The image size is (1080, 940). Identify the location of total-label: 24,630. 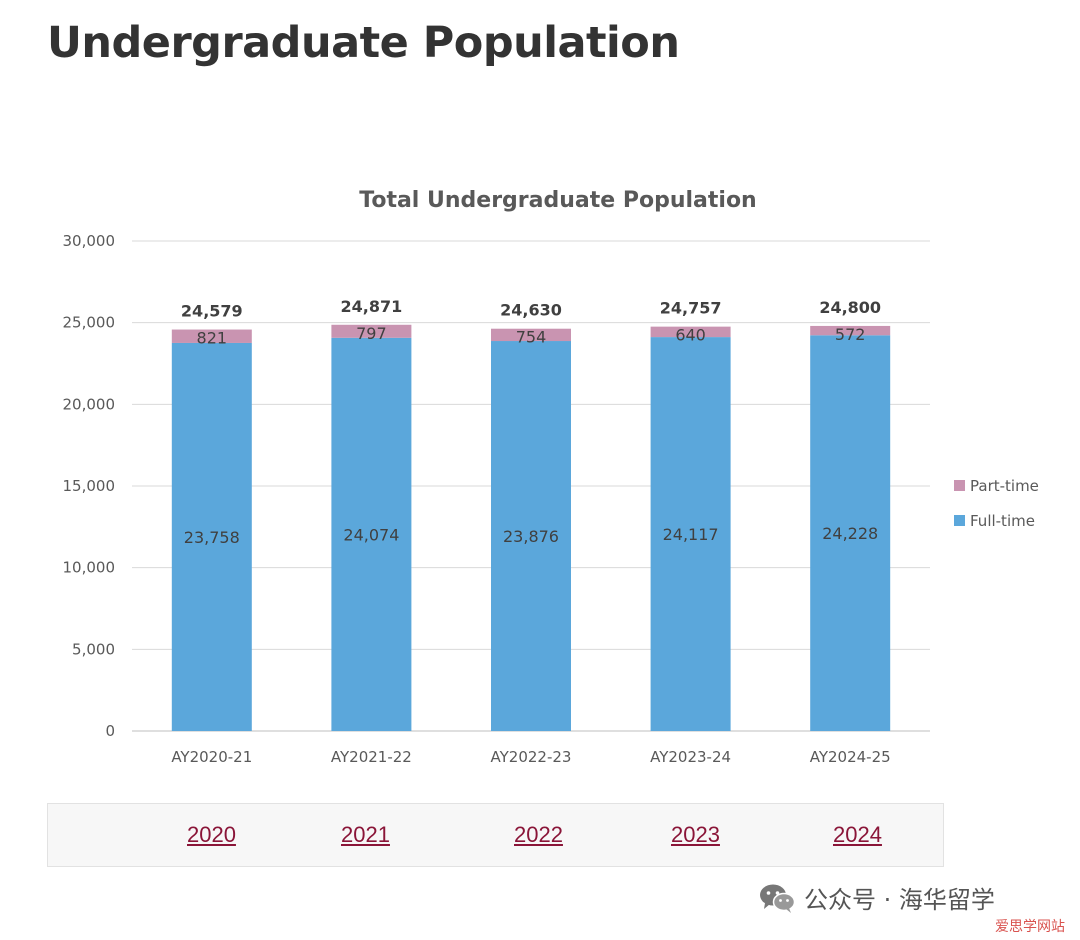
(531, 310).